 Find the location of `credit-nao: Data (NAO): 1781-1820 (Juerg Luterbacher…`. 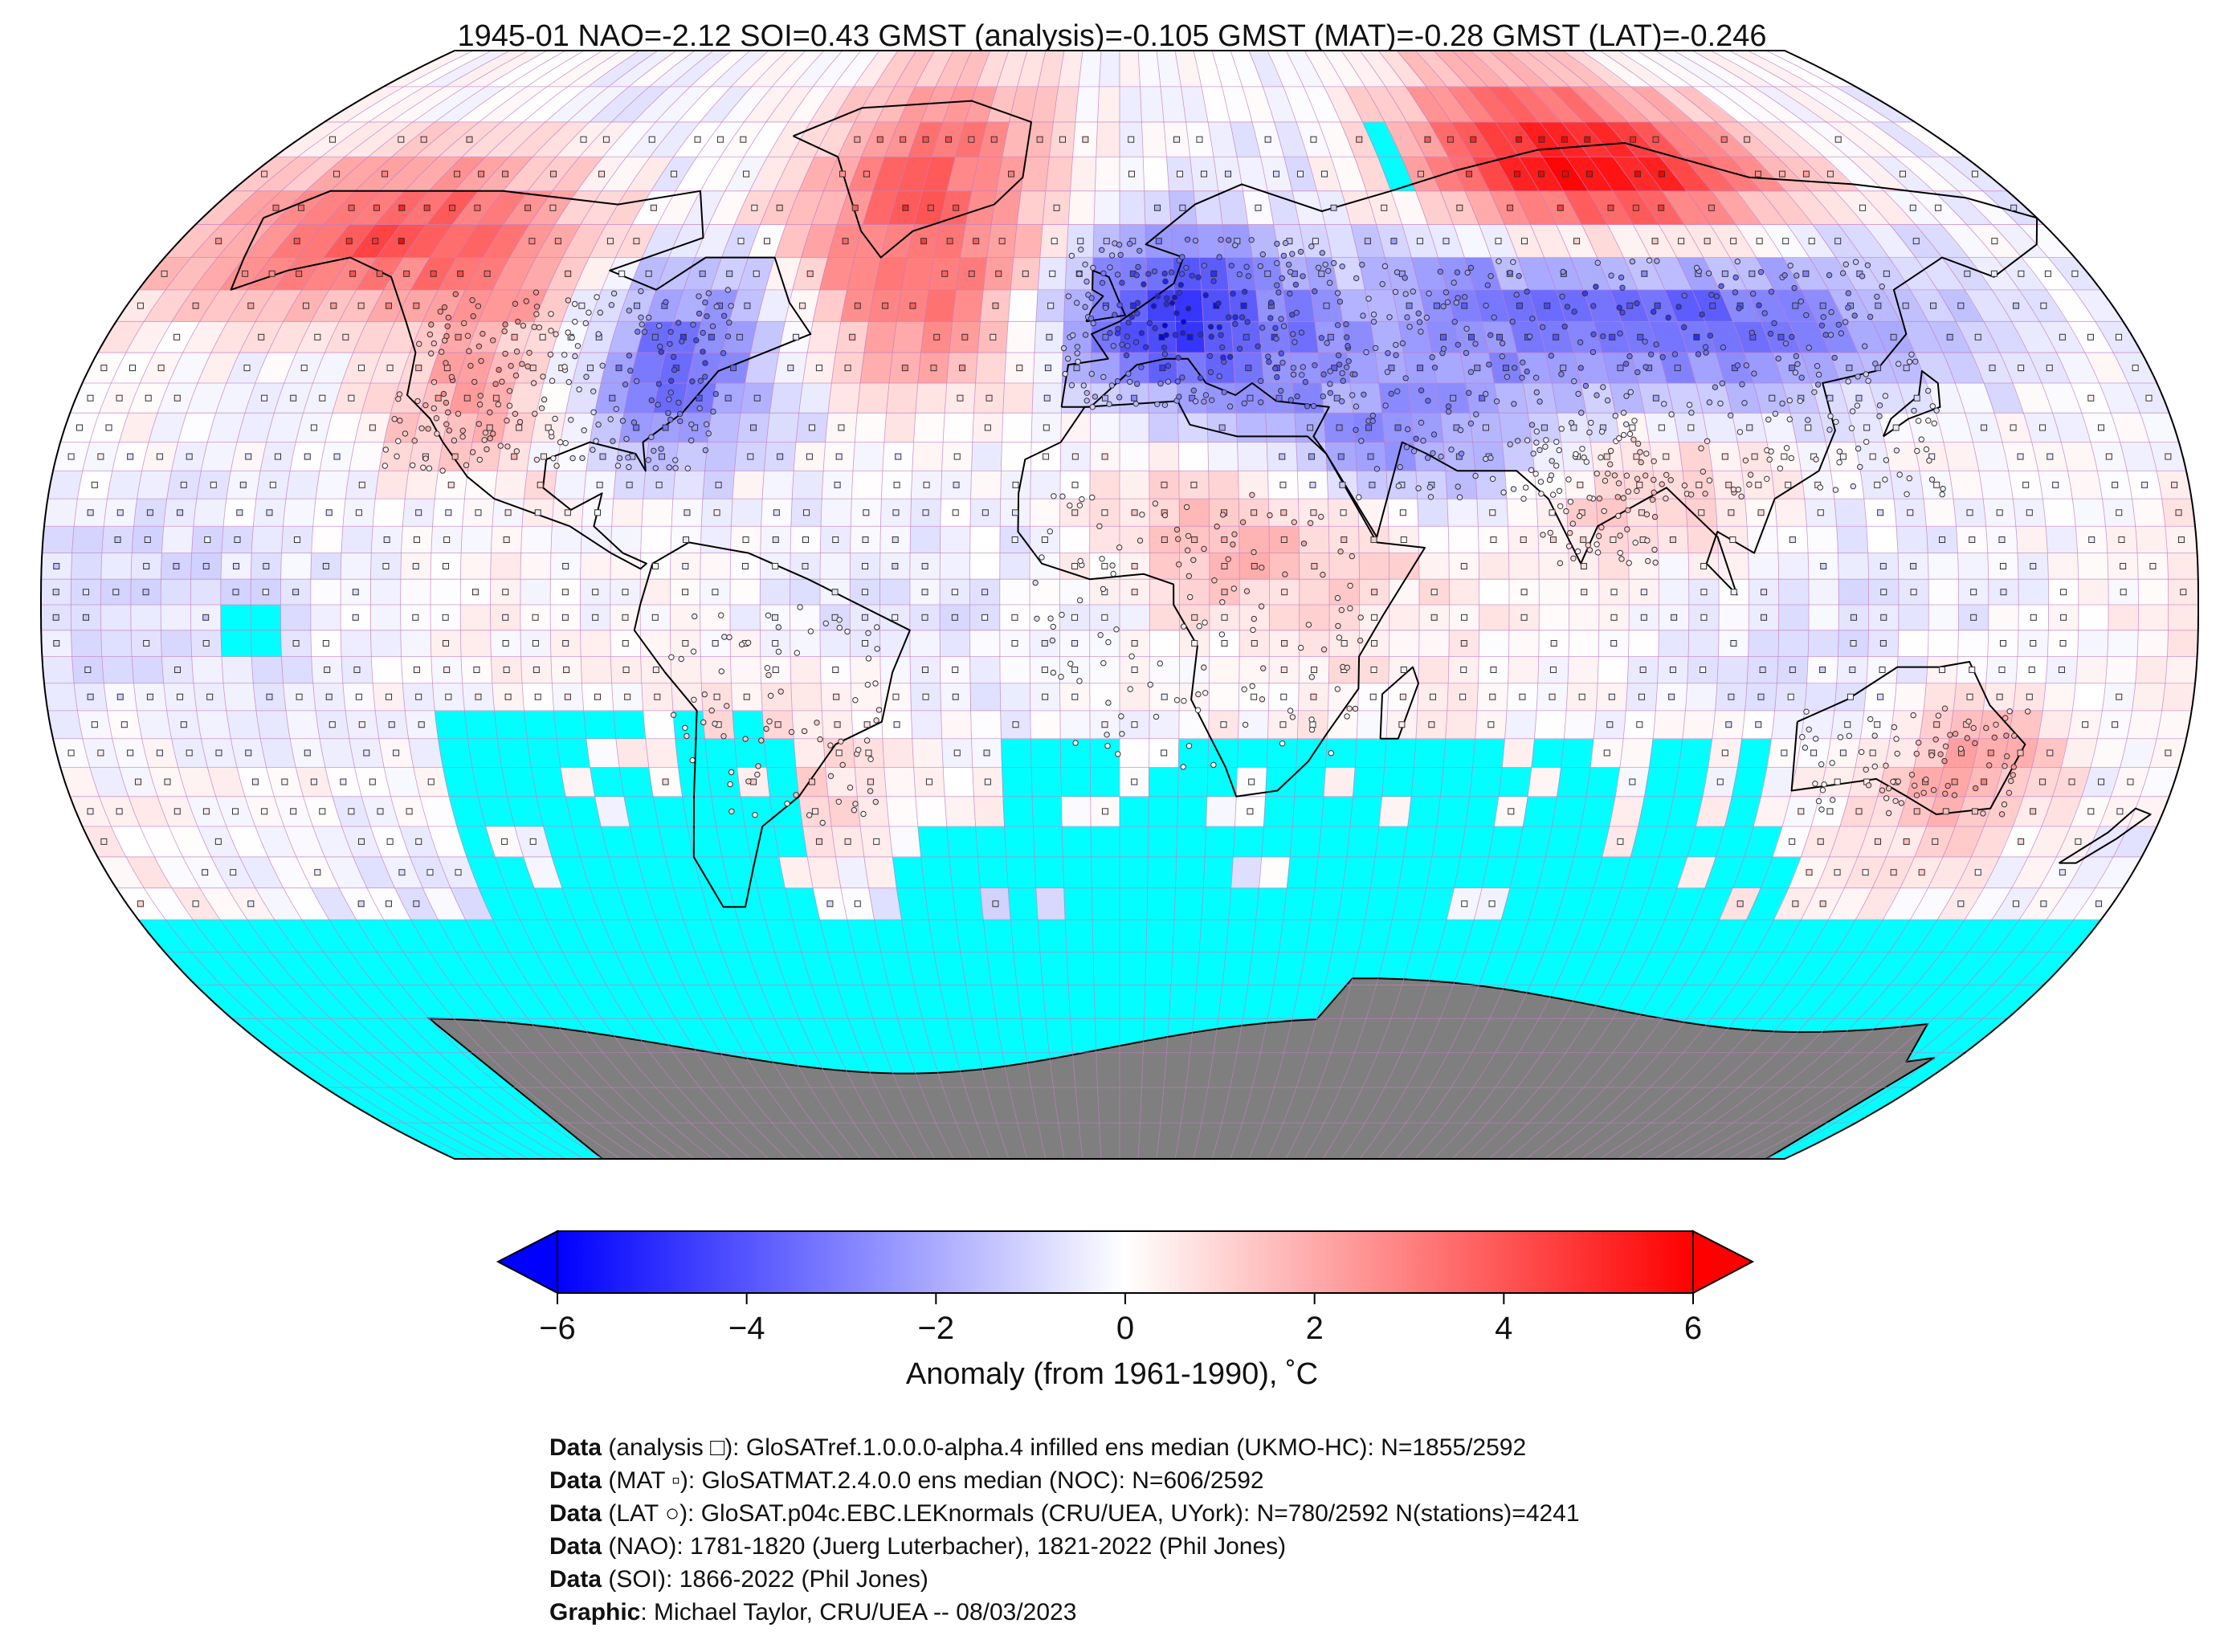

credit-nao: Data (NAO): 1781-1820 (Juerg Luterbacher… is located at coordinates (918, 1546).